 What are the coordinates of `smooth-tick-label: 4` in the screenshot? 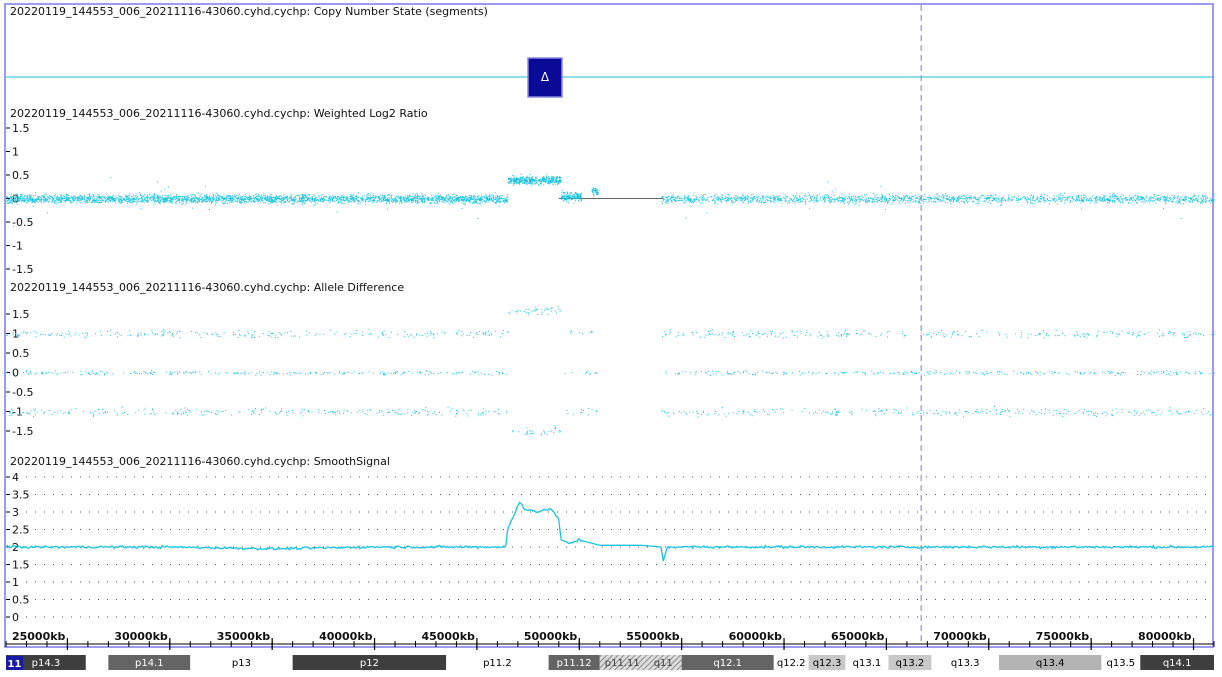 It's located at (15, 477).